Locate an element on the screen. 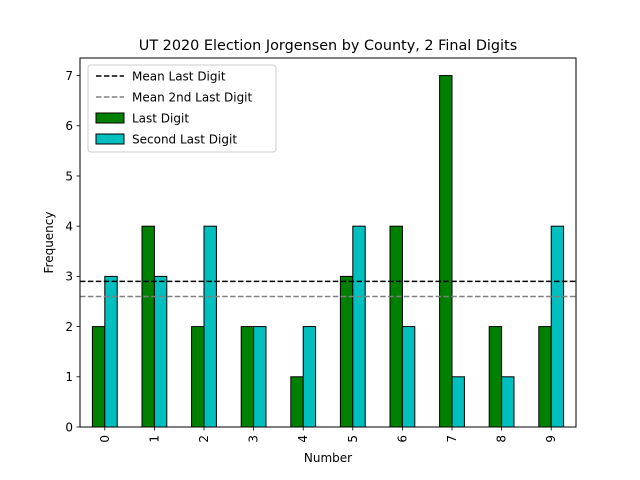 This screenshot has width=640, height=480. y-tick-label-0: 0 is located at coordinates (69, 427).